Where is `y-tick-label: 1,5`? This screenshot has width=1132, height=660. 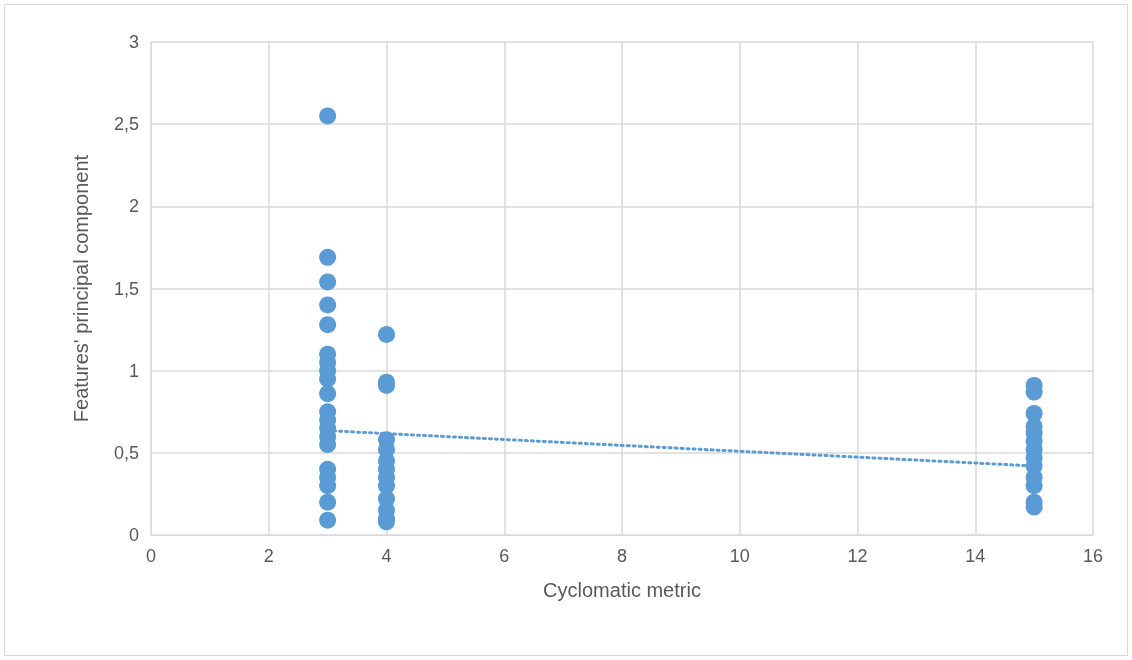 y-tick-label: 1,5 is located at coordinates (126, 288).